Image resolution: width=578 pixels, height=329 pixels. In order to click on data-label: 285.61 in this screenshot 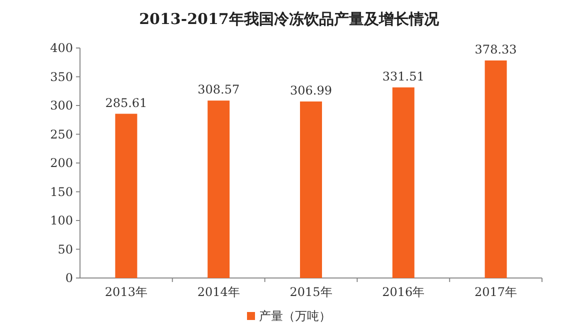, I will do `click(126, 103)`.